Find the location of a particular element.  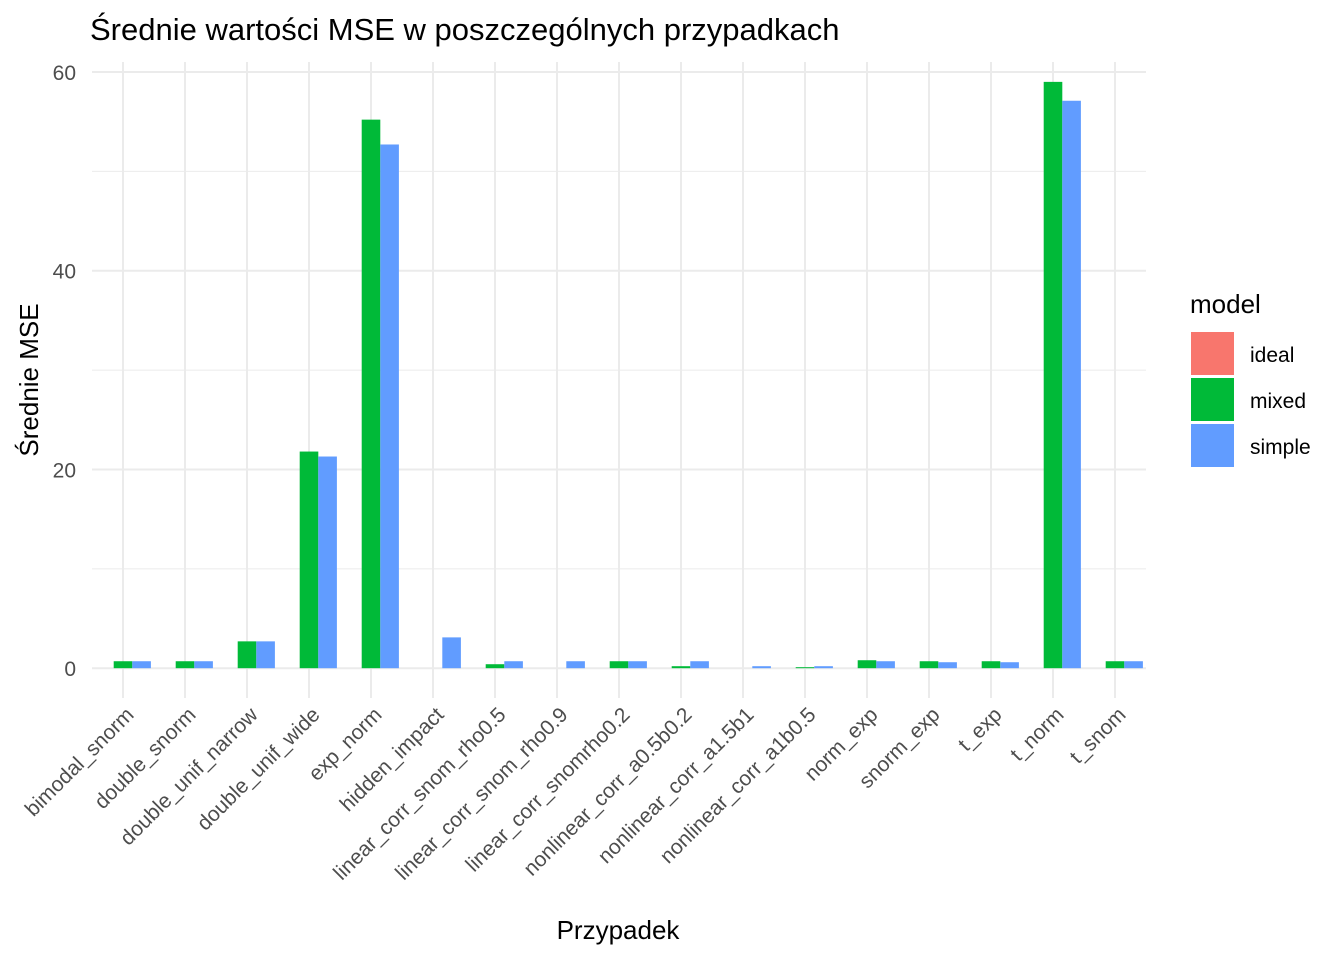

bar-mixed-double_unif_wide is located at coordinates (309, 560).